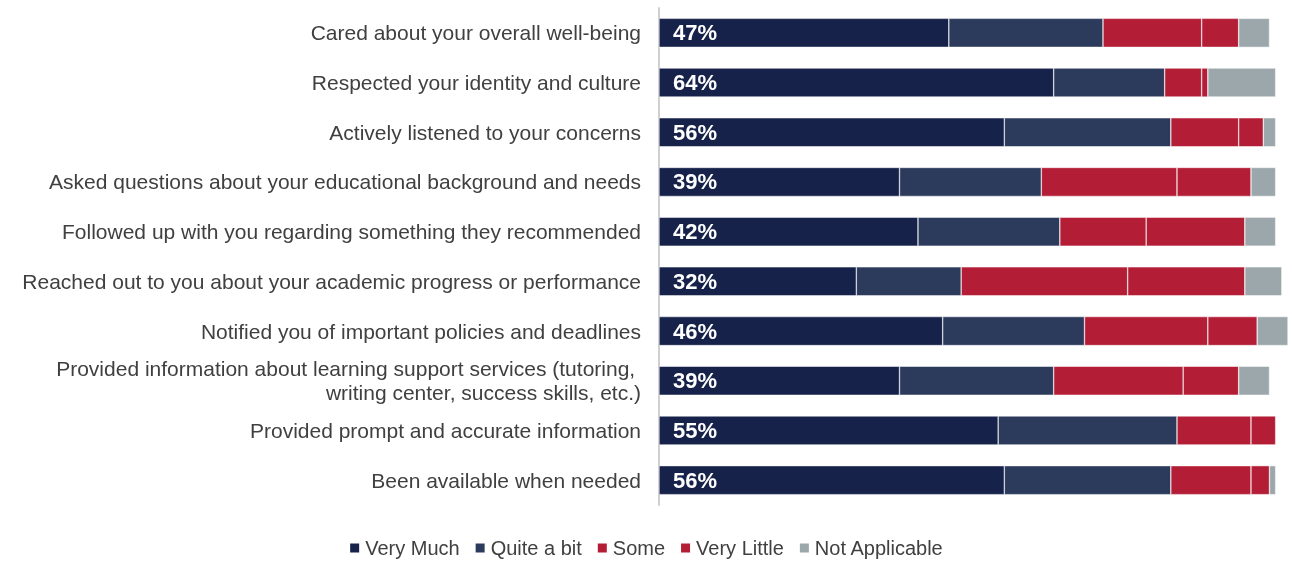 The image size is (1292, 565). I want to click on y-tick-label: Actively listened to your concerns, so click(485, 132).